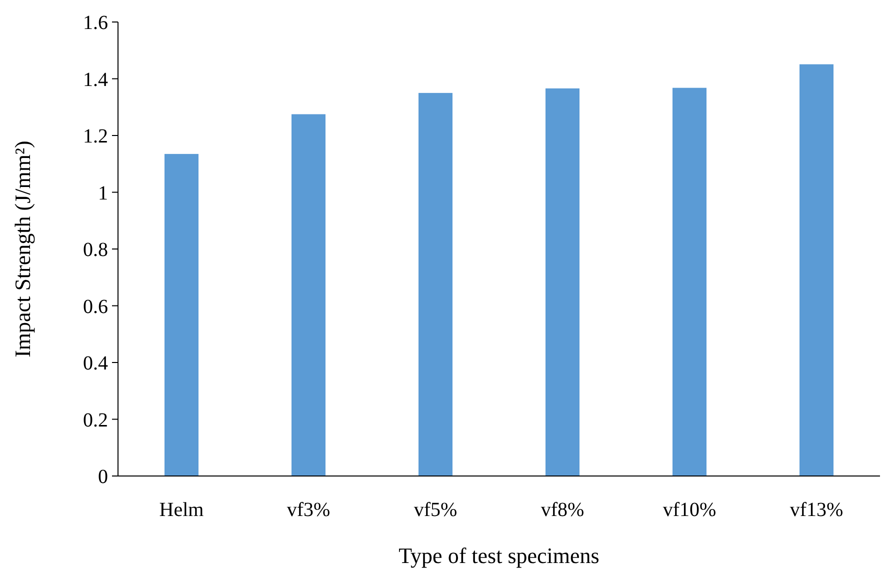 The width and height of the screenshot is (889, 573). I want to click on x-tick-label: Helm, so click(181, 510).